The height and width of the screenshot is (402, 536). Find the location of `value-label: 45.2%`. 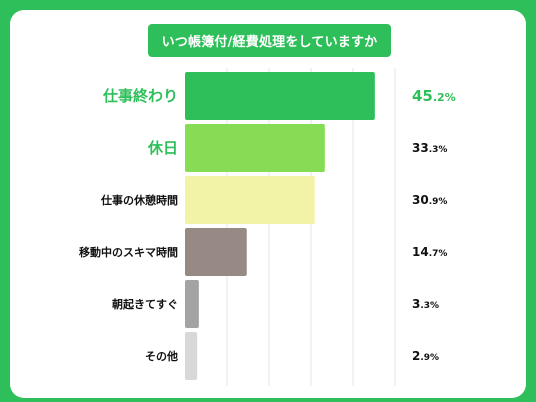

value-label: 45.2% is located at coordinates (434, 96).